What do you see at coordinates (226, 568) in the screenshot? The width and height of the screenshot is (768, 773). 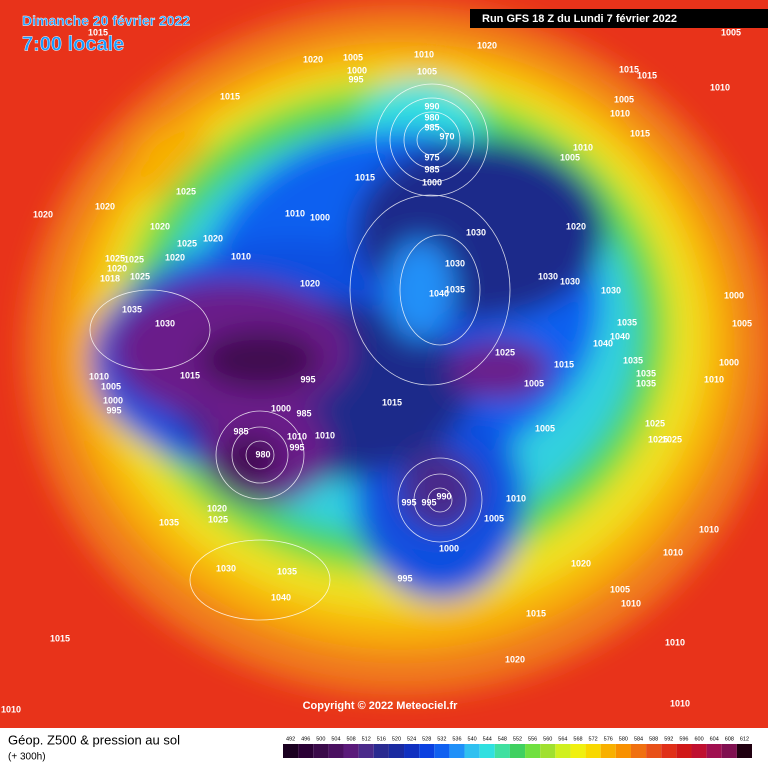 I see `isobar-label: 1030` at bounding box center [226, 568].